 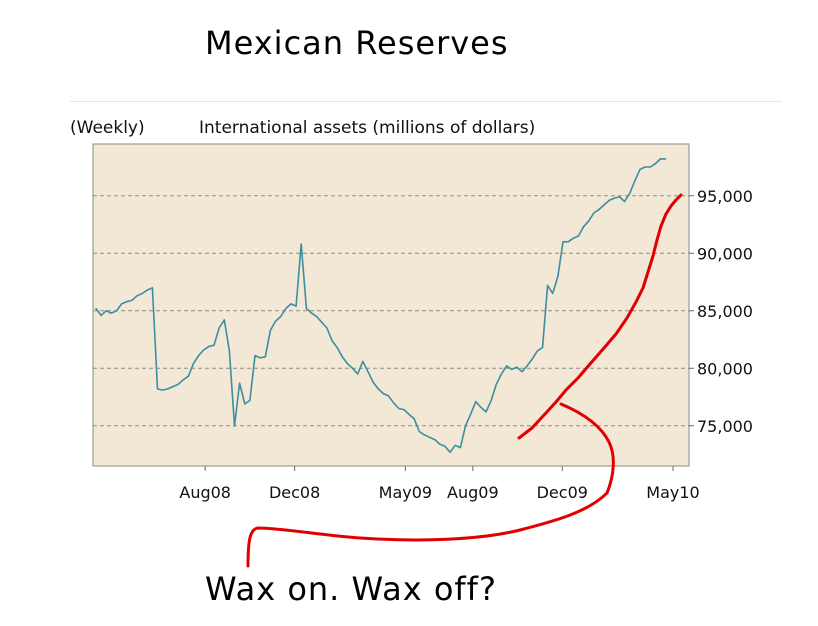 What do you see at coordinates (600, 316) in the screenshot?
I see `annotation-trend-stroke` at bounding box center [600, 316].